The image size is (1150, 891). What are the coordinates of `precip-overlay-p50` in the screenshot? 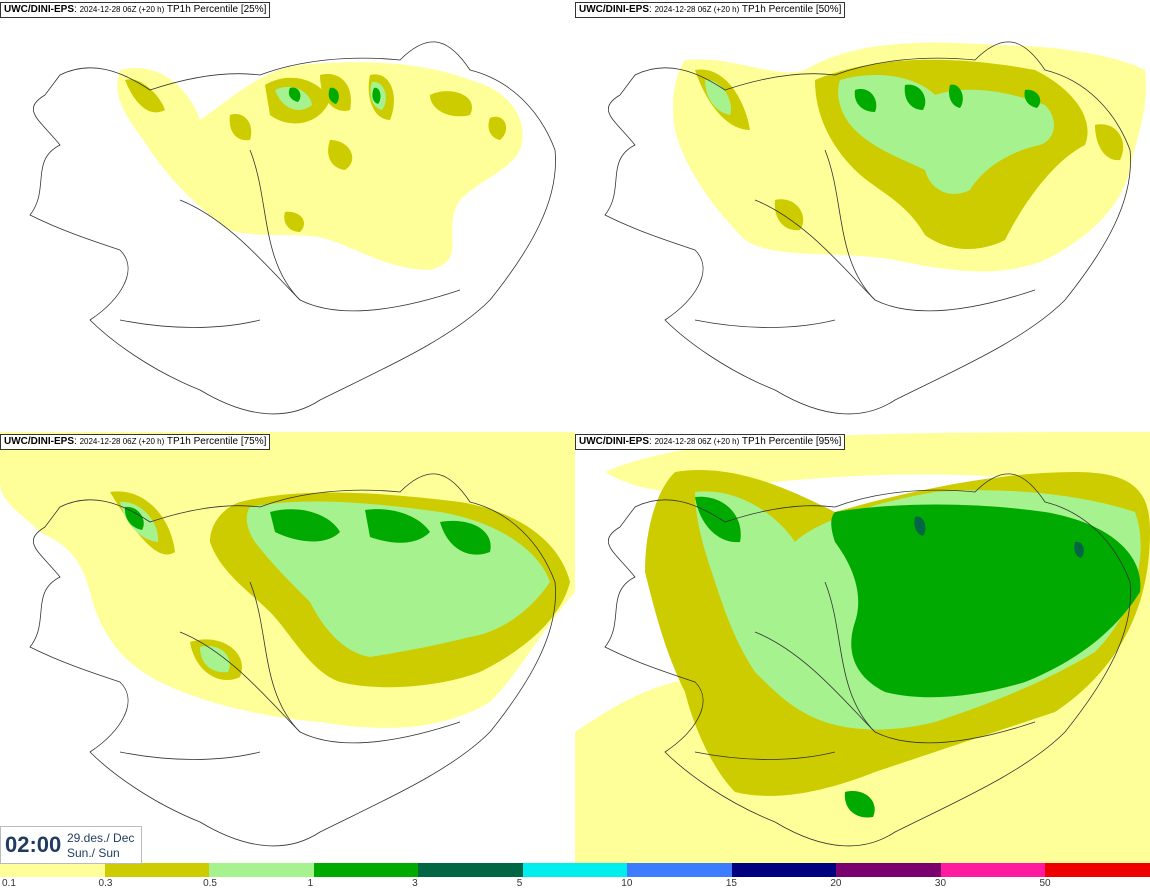 It's located at (910, 157).